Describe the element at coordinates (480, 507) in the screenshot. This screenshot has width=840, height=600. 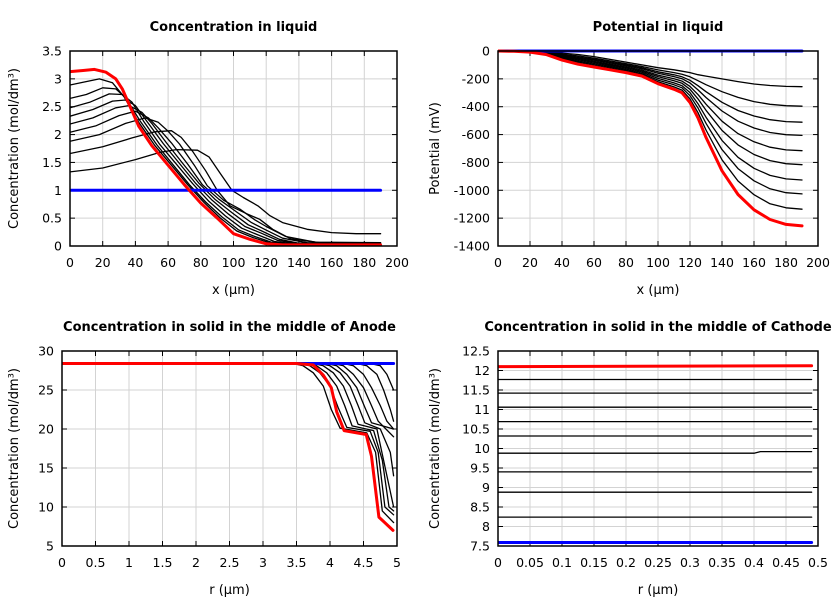
I see `y-tick-label: 8.5` at that location.